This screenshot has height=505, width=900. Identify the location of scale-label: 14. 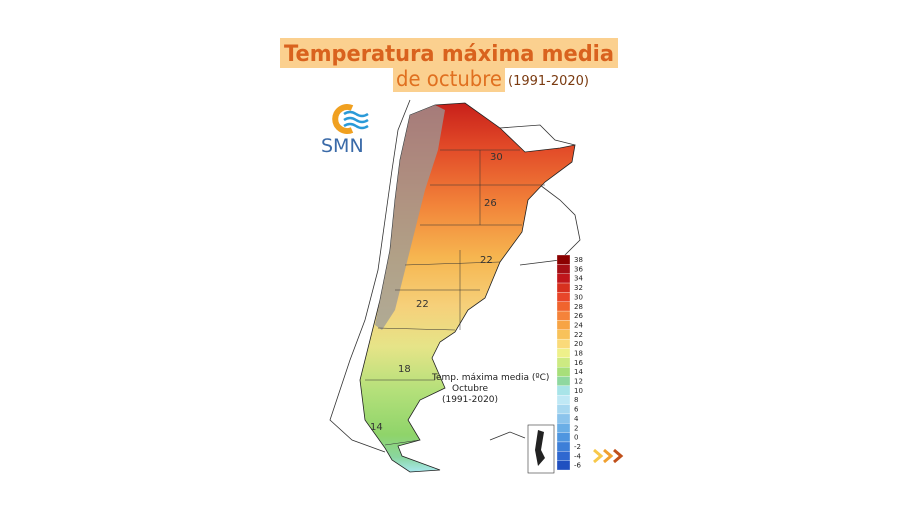
(578, 372).